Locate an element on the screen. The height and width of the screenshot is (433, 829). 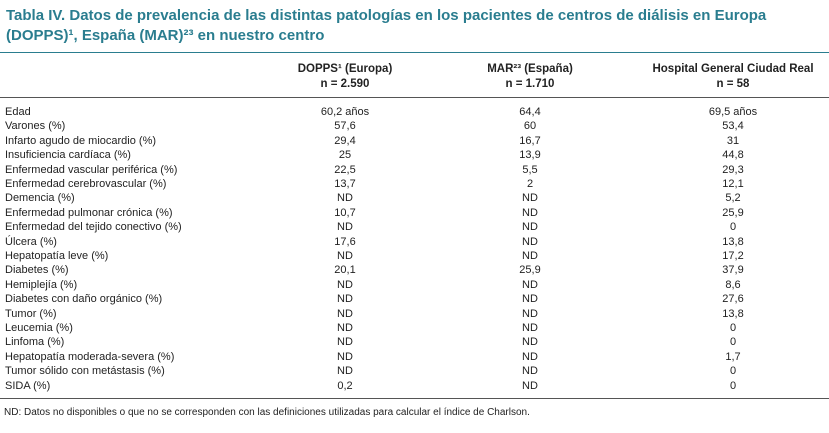
row-label: Infarto agudo de miocardio (%) is located at coordinates (81, 140).